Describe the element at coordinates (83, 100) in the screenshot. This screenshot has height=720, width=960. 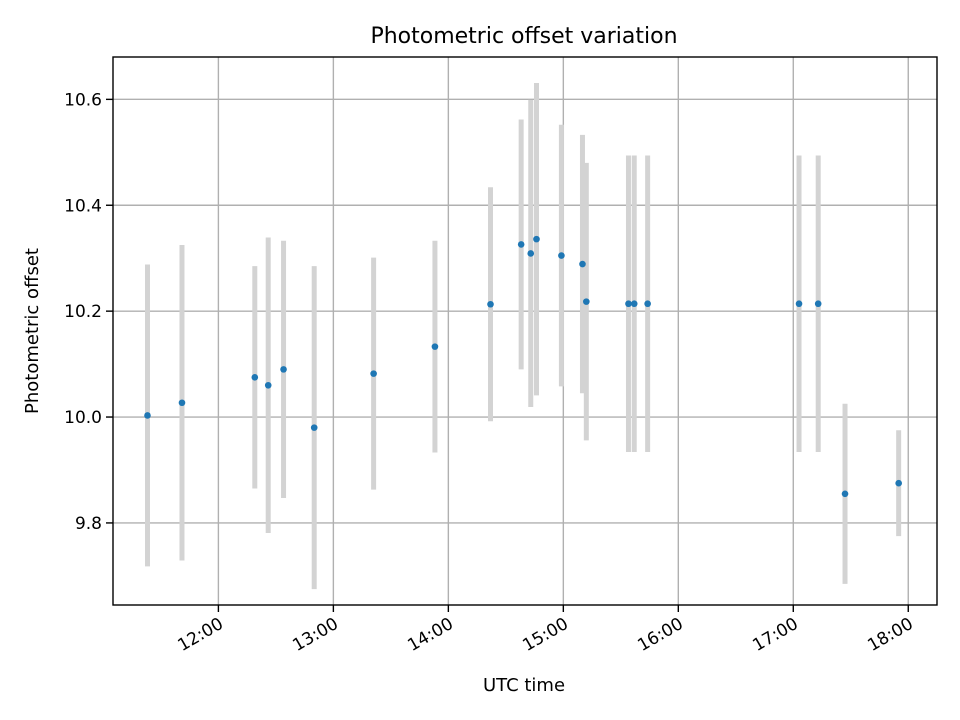
I see `y-tick-label: 10.6` at that location.